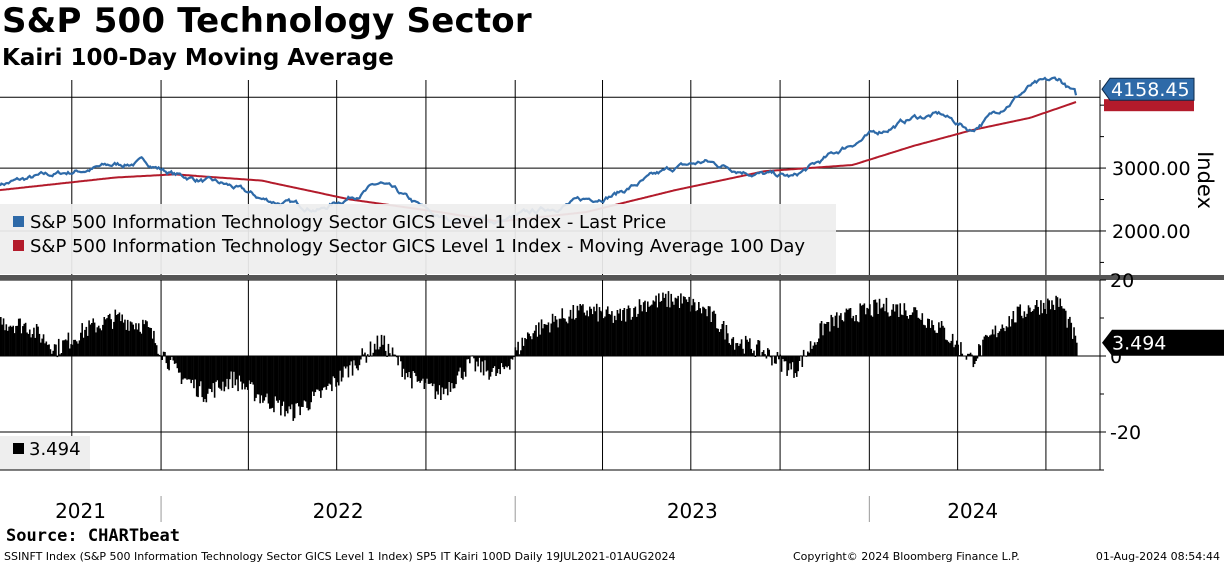 The height and width of the screenshot is (566, 1224). What do you see at coordinates (80, 510) in the screenshot?
I see `x-tick-label: 2021` at bounding box center [80, 510].